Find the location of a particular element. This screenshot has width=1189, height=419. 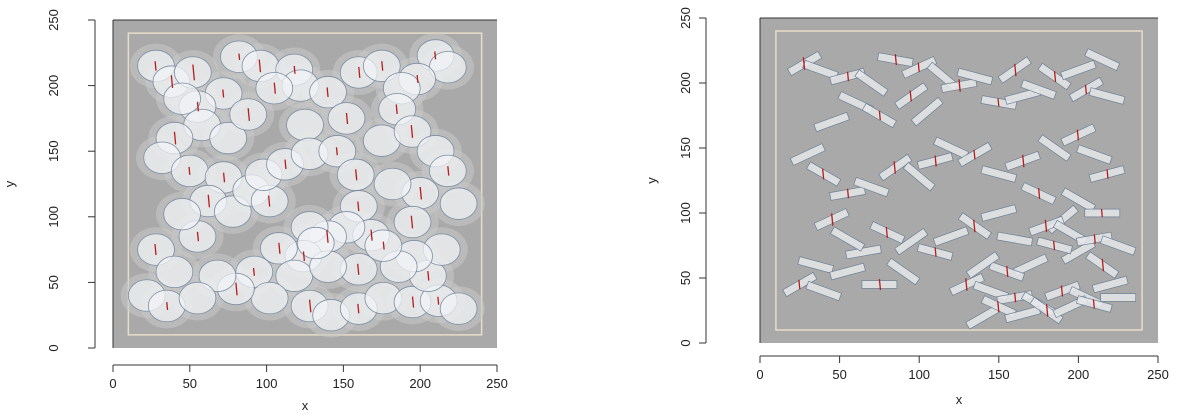

y-tick-label: 100 is located at coordinates (53, 217).